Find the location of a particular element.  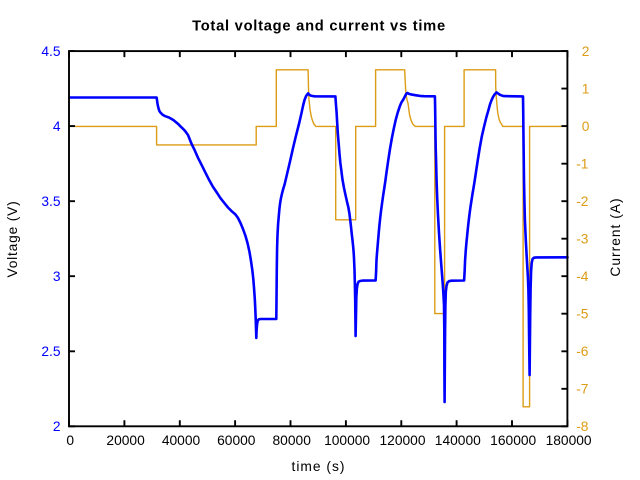

svg-text: 140000 is located at coordinates (458, 440).